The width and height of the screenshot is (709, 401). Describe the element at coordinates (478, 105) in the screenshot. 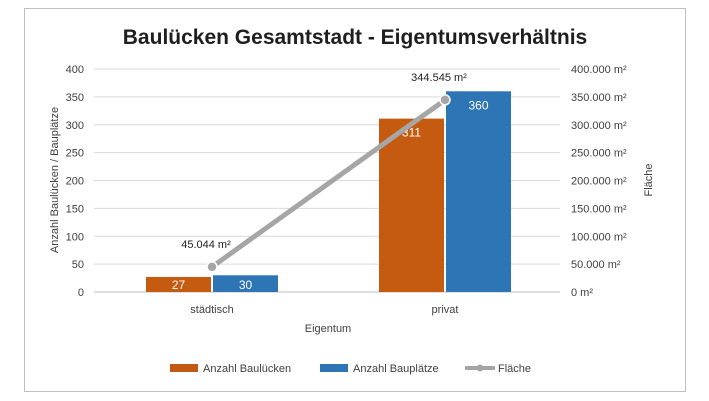

I see `bar-value-label: 360` at that location.